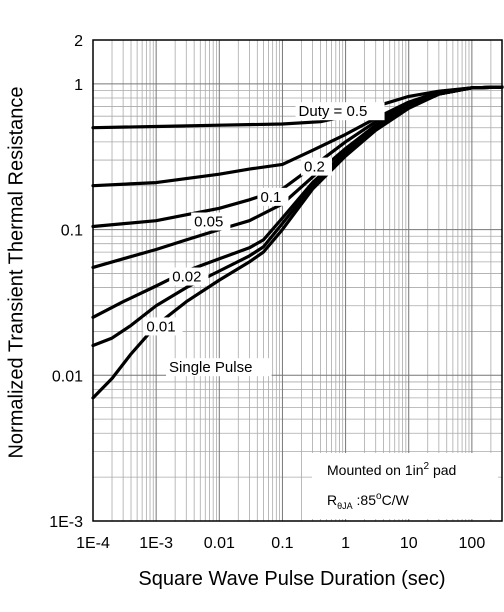 Image resolution: width=504 pixels, height=612 pixels. Describe the element at coordinates (93, 543) in the screenshot. I see `x-tick-label: 1E-4` at that location.